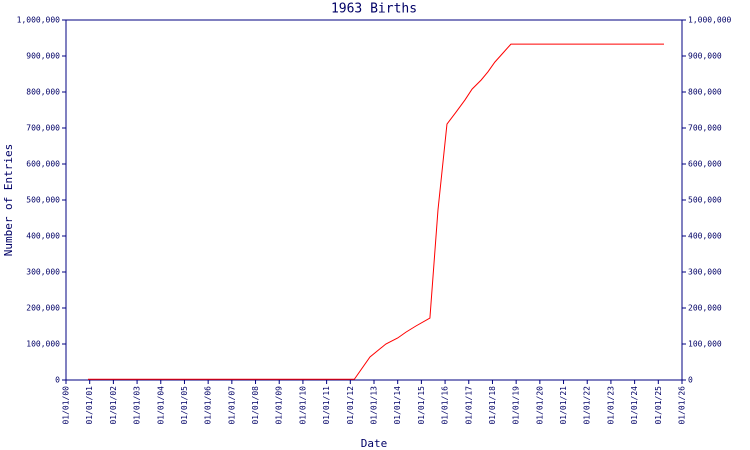  Describe the element at coordinates (66, 405) in the screenshot. I see `x-tick-label: 01/01/00` at that location.